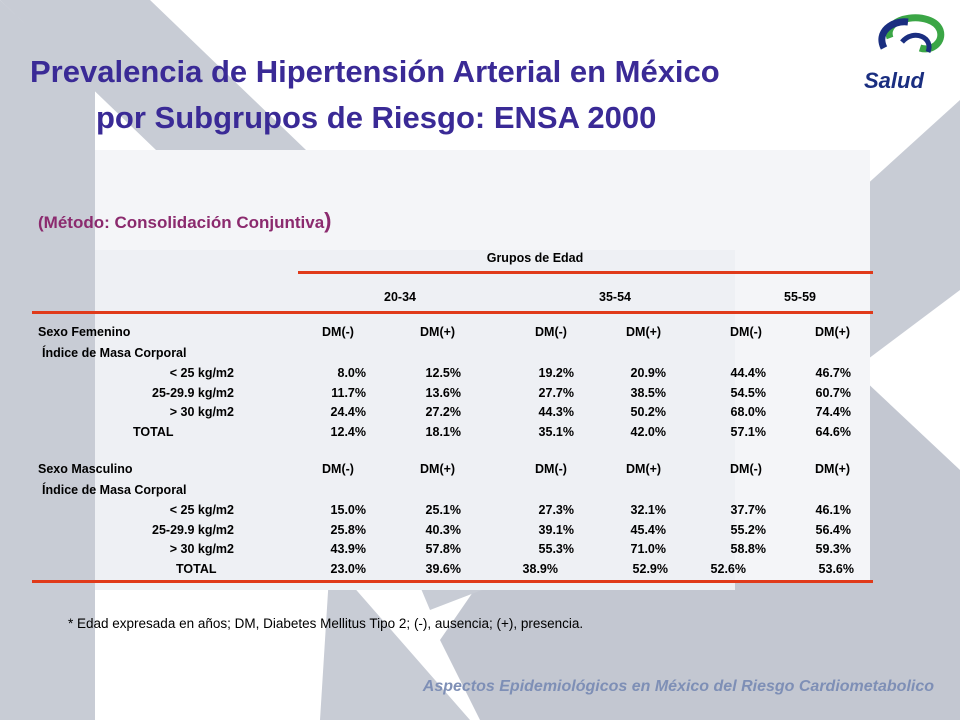  Describe the element at coordinates (556, 431) in the screenshot. I see `table-cell: 35.1%` at that location.